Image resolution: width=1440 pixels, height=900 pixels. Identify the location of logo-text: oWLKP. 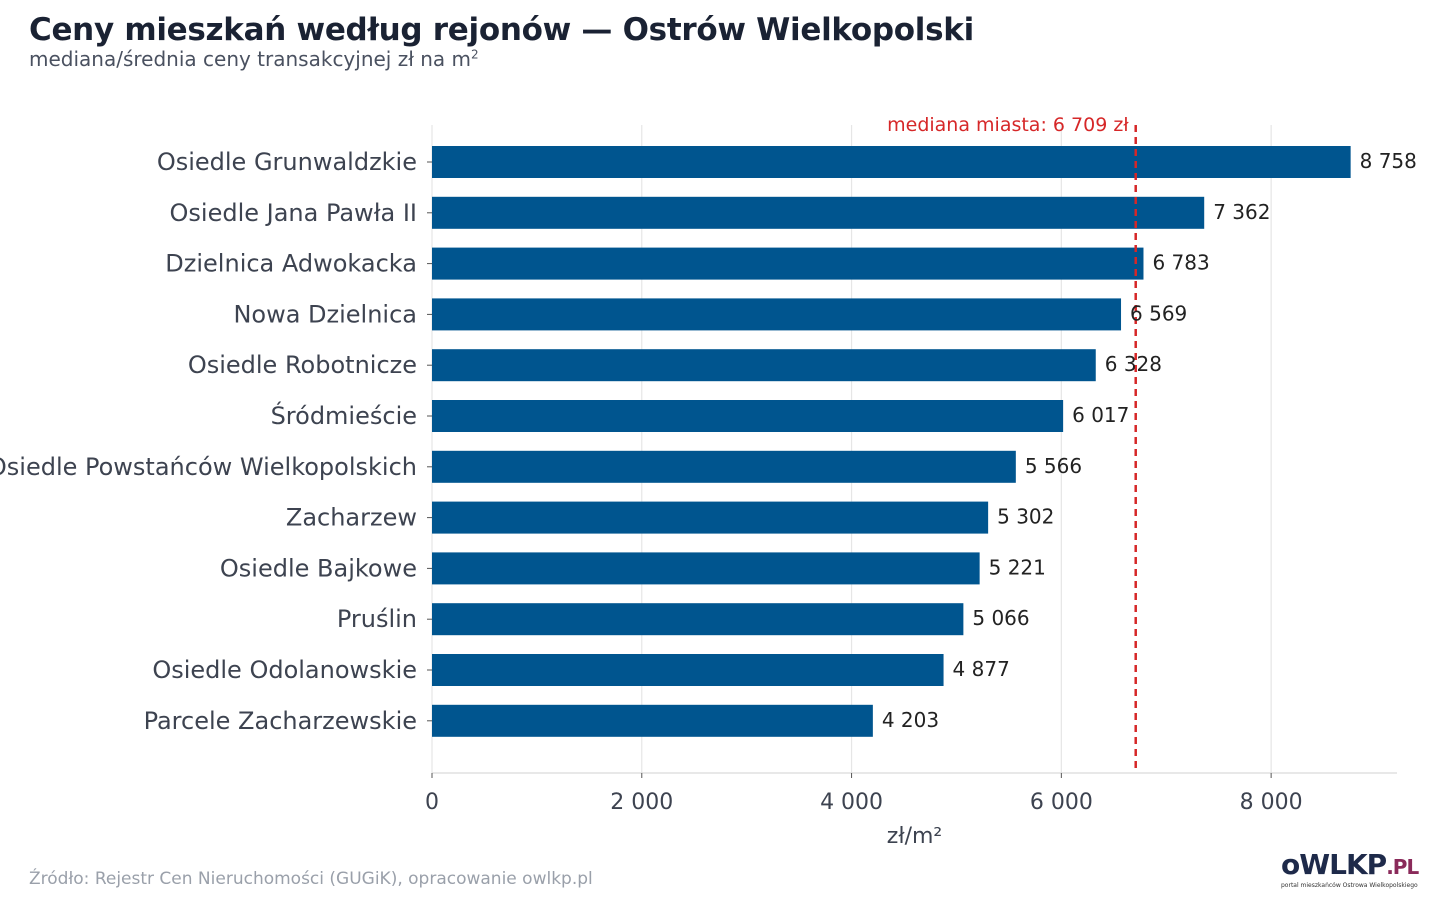
(1334, 864).